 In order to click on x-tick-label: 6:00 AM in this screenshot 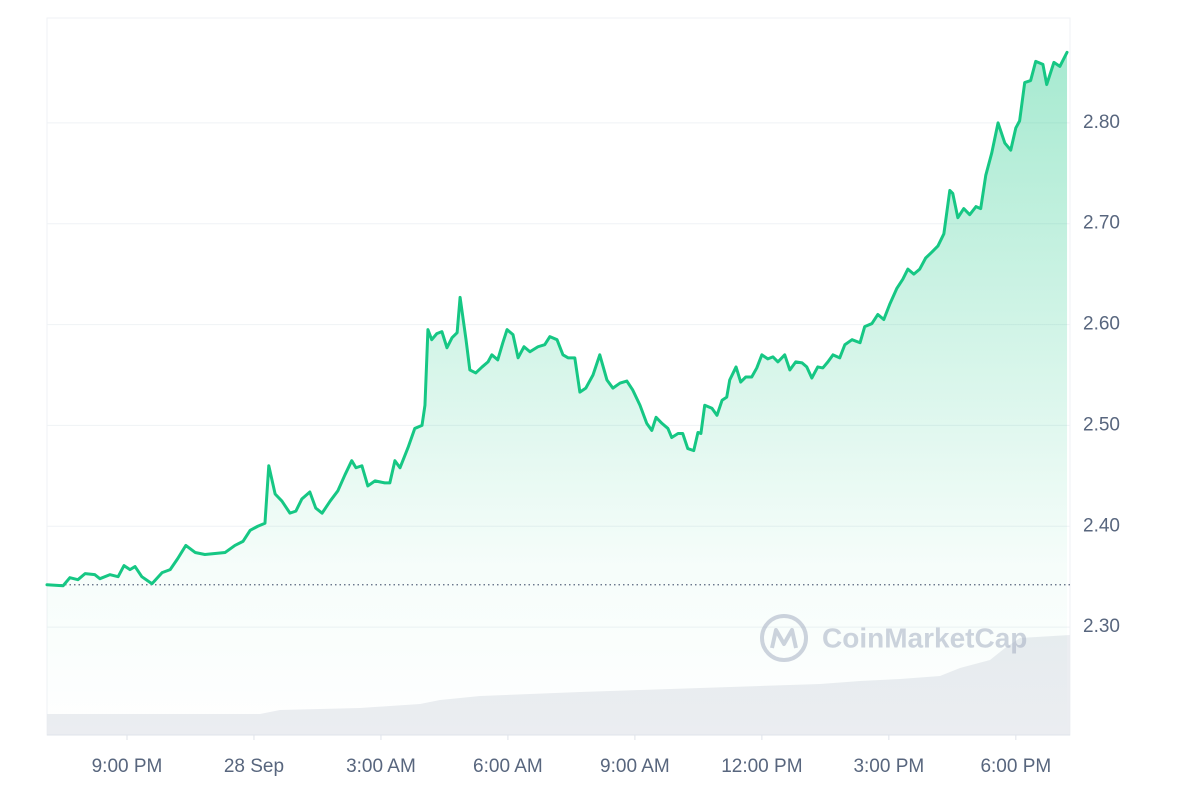, I will do `click(508, 766)`.